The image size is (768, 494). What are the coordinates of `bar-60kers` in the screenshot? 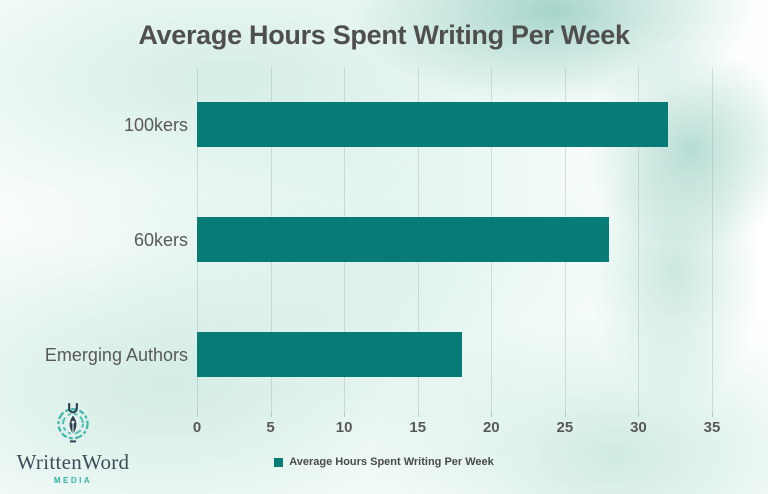 It's located at (403, 239).